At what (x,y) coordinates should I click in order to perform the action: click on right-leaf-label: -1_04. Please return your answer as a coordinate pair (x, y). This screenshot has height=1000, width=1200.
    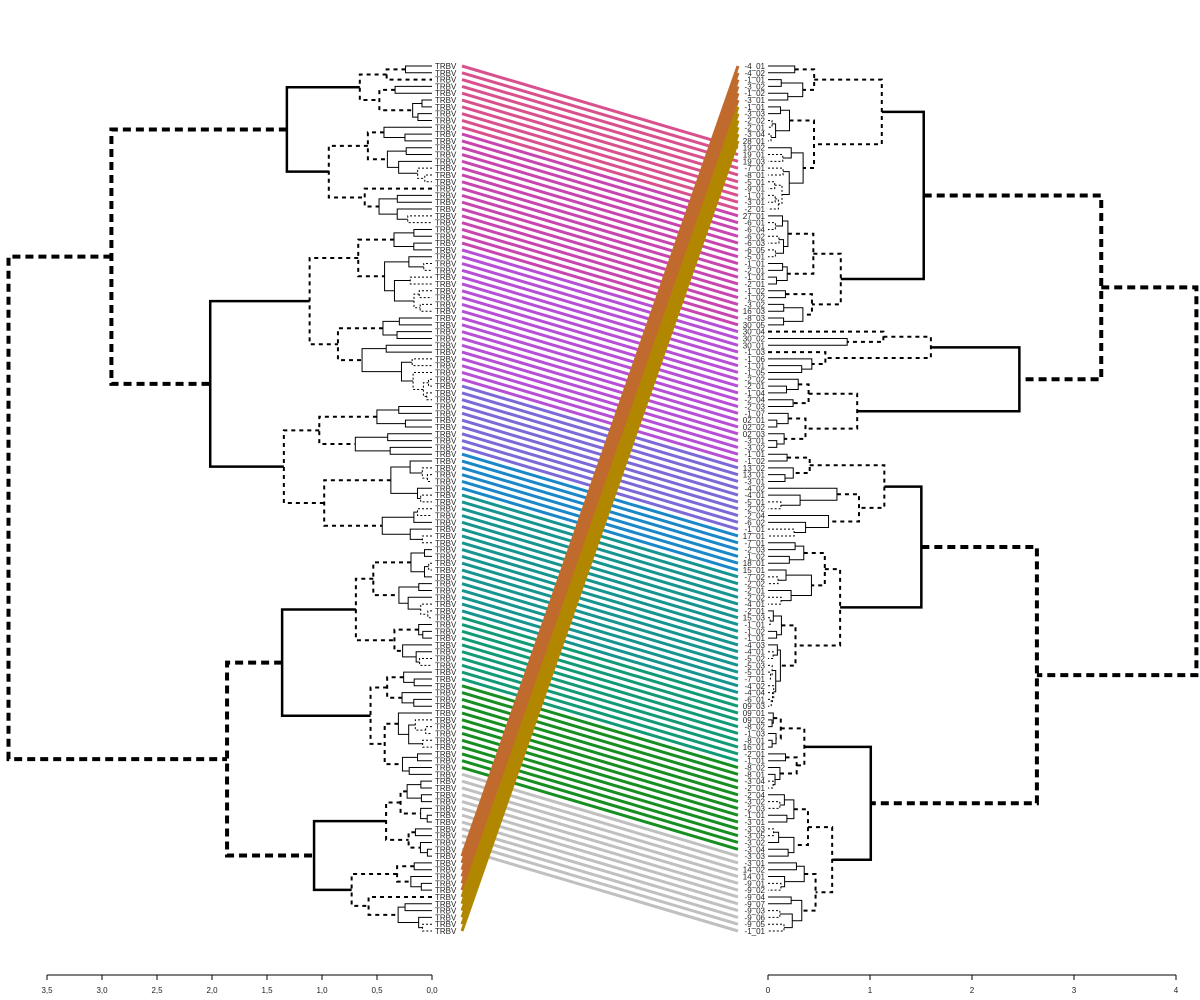
    Looking at the image, I should click on (755, 393).